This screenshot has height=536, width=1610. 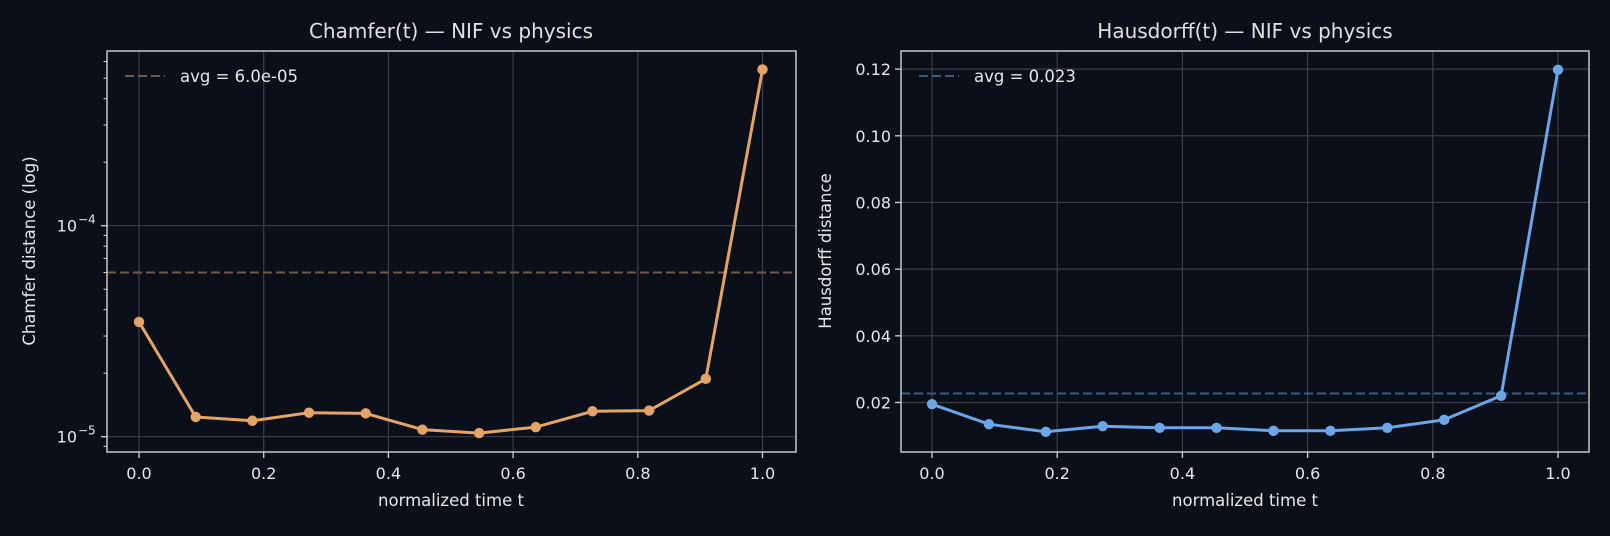 I want to click on chamfer-legend: avg = 6.0e-05, so click(x=211, y=76).